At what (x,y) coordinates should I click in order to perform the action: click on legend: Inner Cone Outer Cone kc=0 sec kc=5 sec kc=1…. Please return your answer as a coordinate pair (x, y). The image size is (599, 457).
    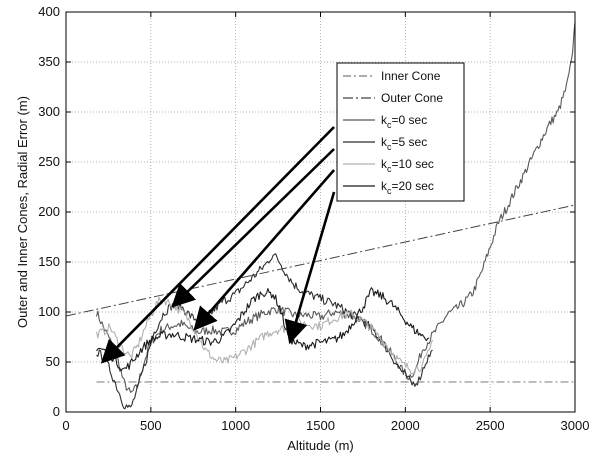
    Looking at the image, I should click on (400, 132).